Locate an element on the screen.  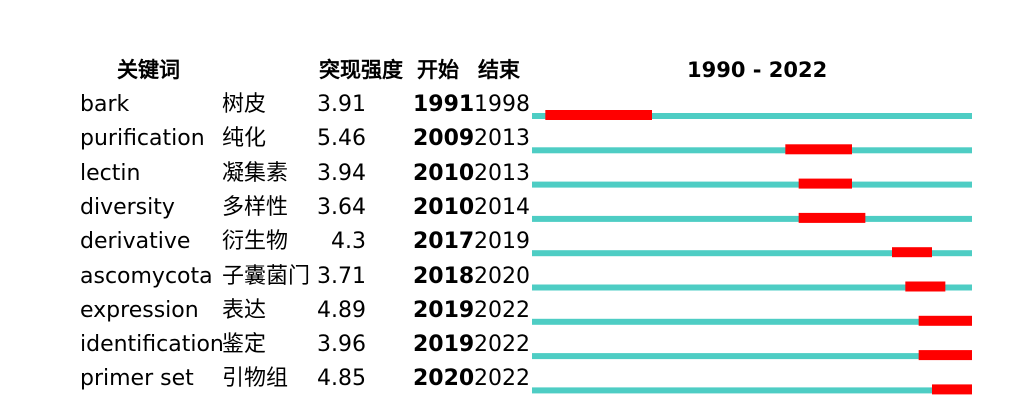
table-row: identification 鉴定 3.96 2019 2022 is located at coordinates (511, 345).